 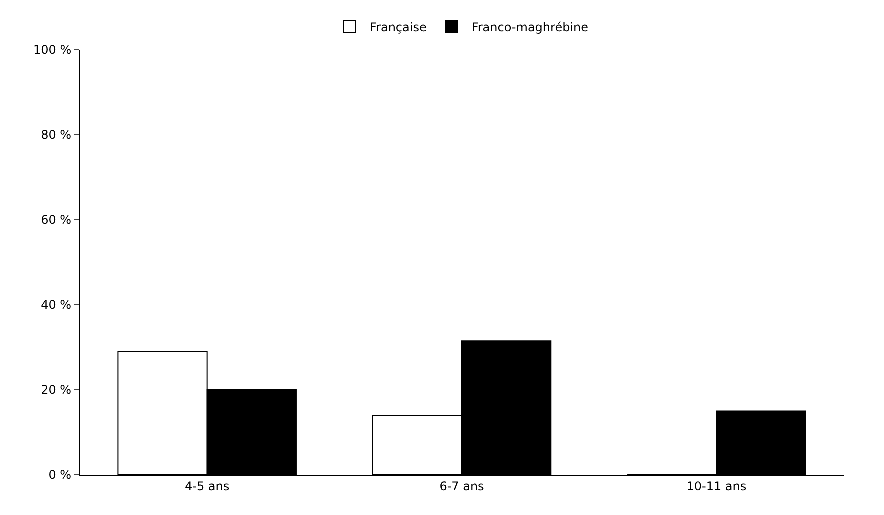 I want to click on y-tick-label: 40 %, so click(x=56, y=305).